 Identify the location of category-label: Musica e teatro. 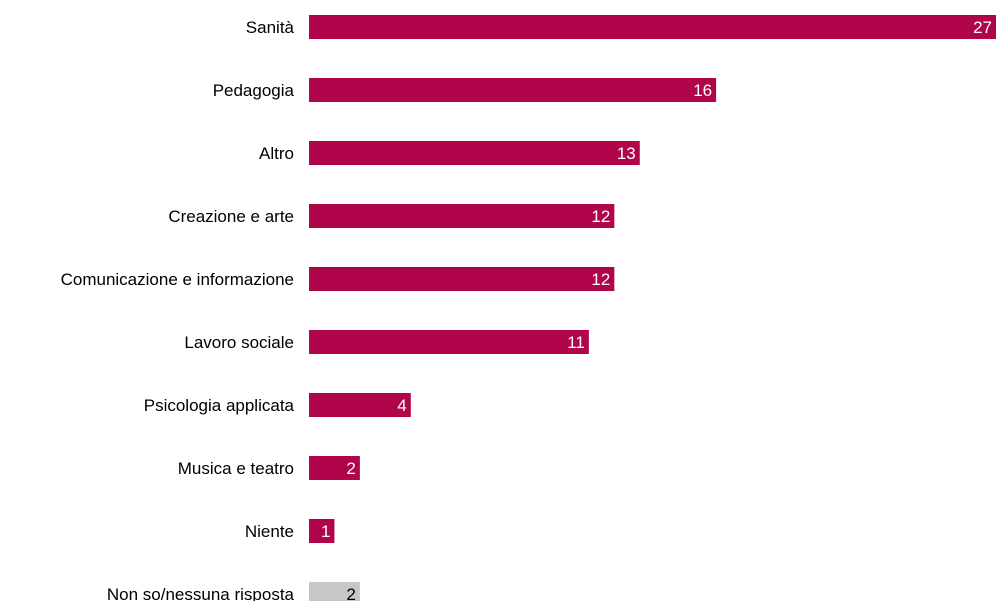
(236, 468).